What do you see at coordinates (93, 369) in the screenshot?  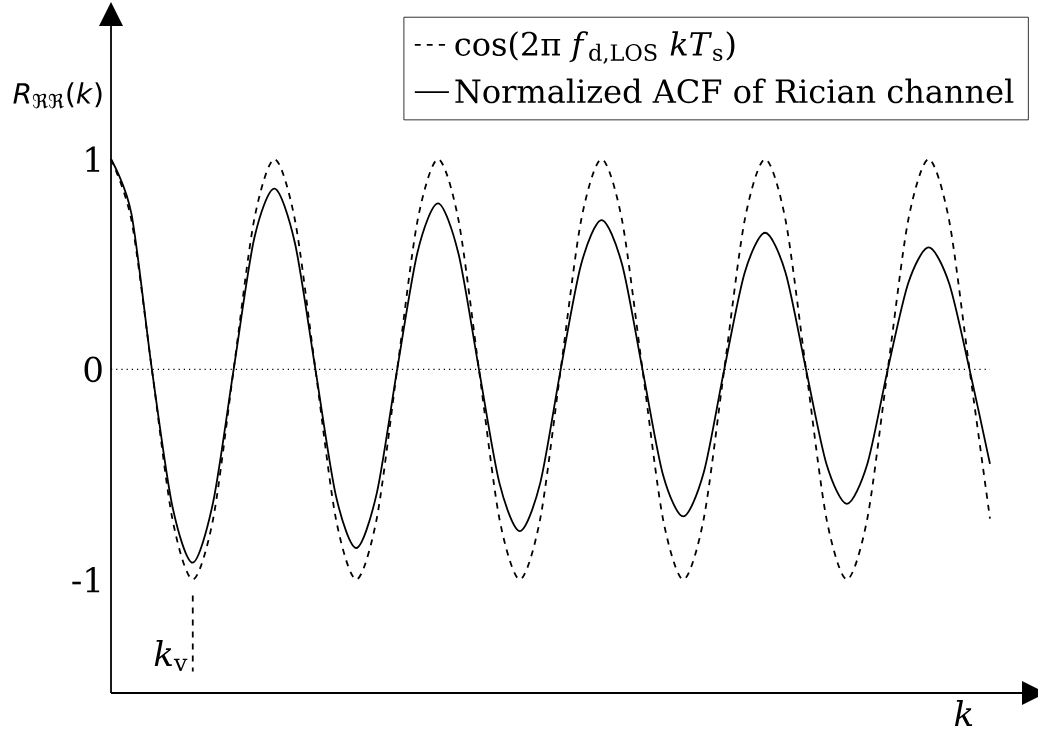 I see `y-tick-label: 0` at bounding box center [93, 369].